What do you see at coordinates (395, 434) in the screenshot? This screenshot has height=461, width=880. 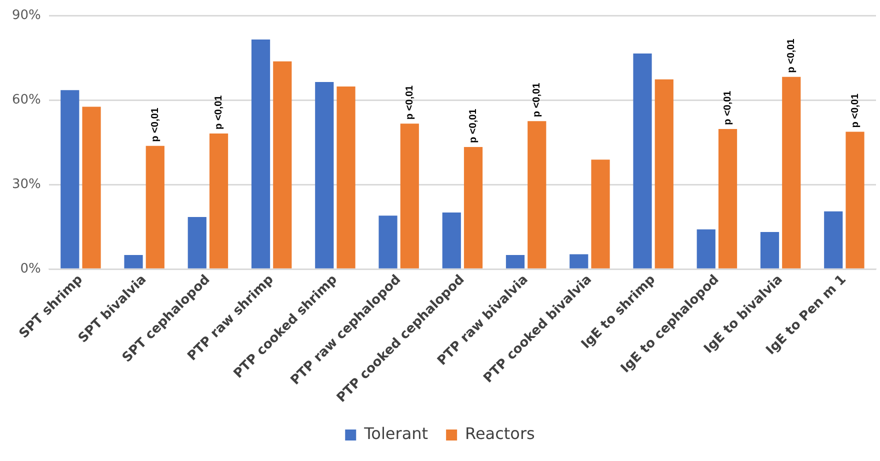 I see `legend-label: Tolerant` at bounding box center [395, 434].